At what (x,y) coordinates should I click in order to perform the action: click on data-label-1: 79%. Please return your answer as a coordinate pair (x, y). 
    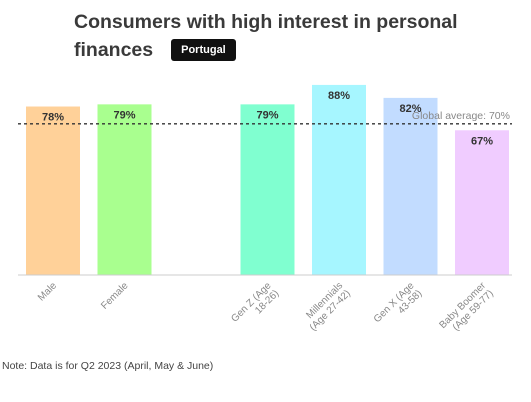
    Looking at the image, I should click on (124, 115).